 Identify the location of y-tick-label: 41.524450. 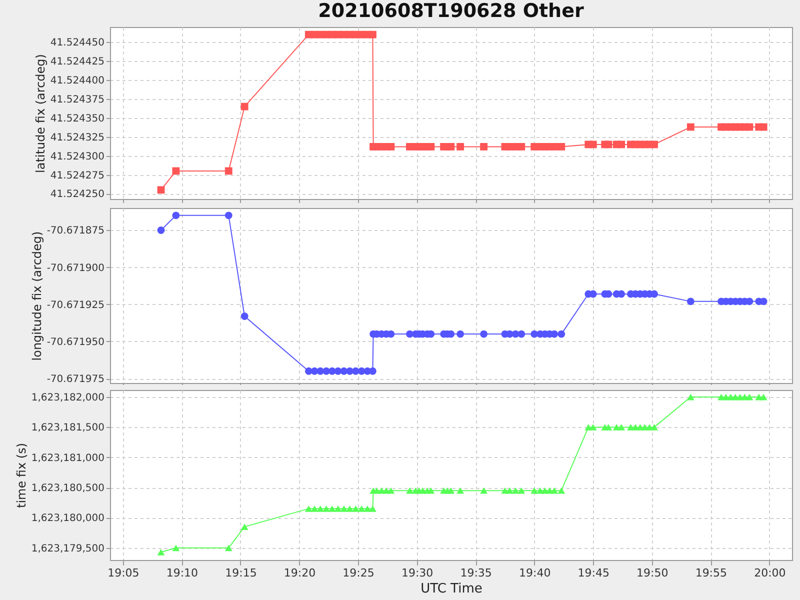
(77, 43).